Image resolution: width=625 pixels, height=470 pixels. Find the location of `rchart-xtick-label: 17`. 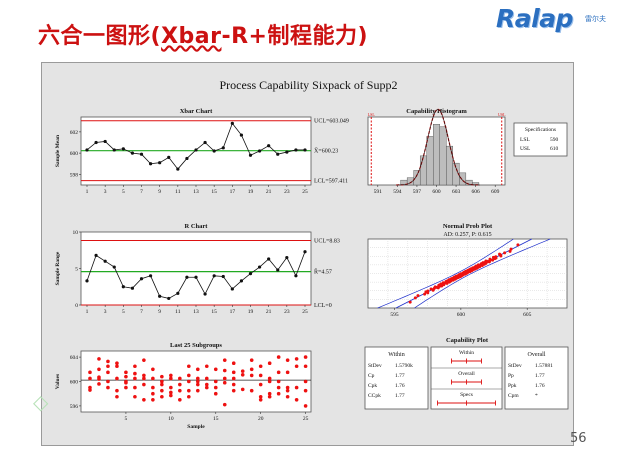

rchart-xtick-label: 17 is located at coordinates (233, 312).